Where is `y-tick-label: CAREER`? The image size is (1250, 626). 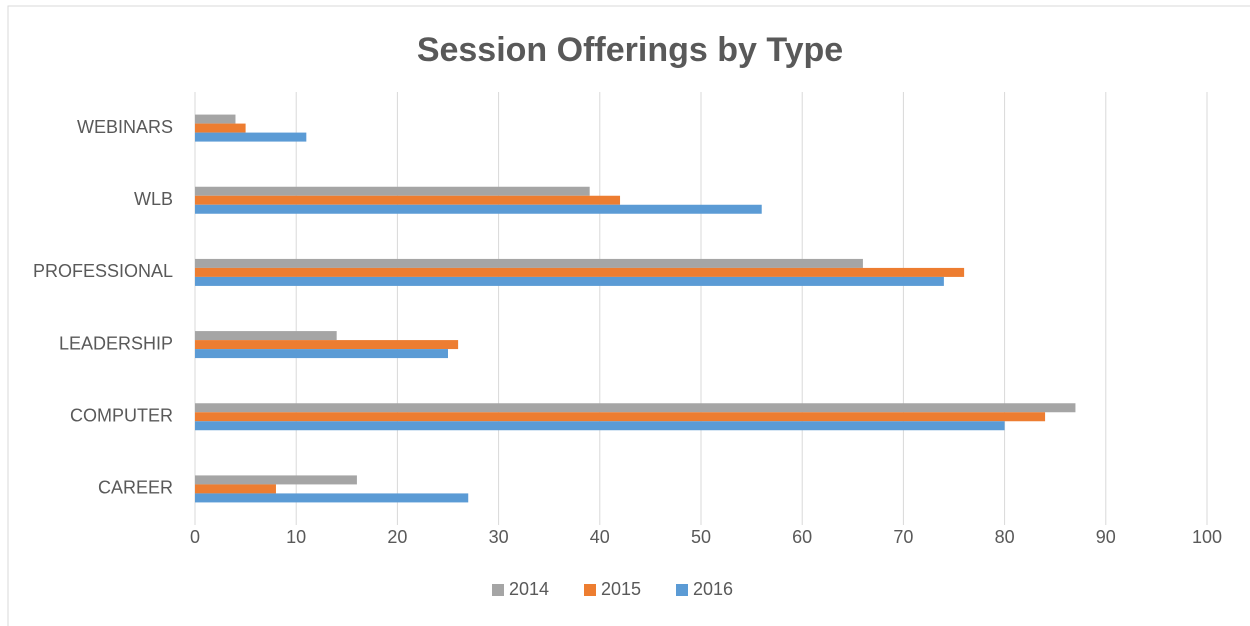 y-tick-label: CAREER is located at coordinates (135, 488).